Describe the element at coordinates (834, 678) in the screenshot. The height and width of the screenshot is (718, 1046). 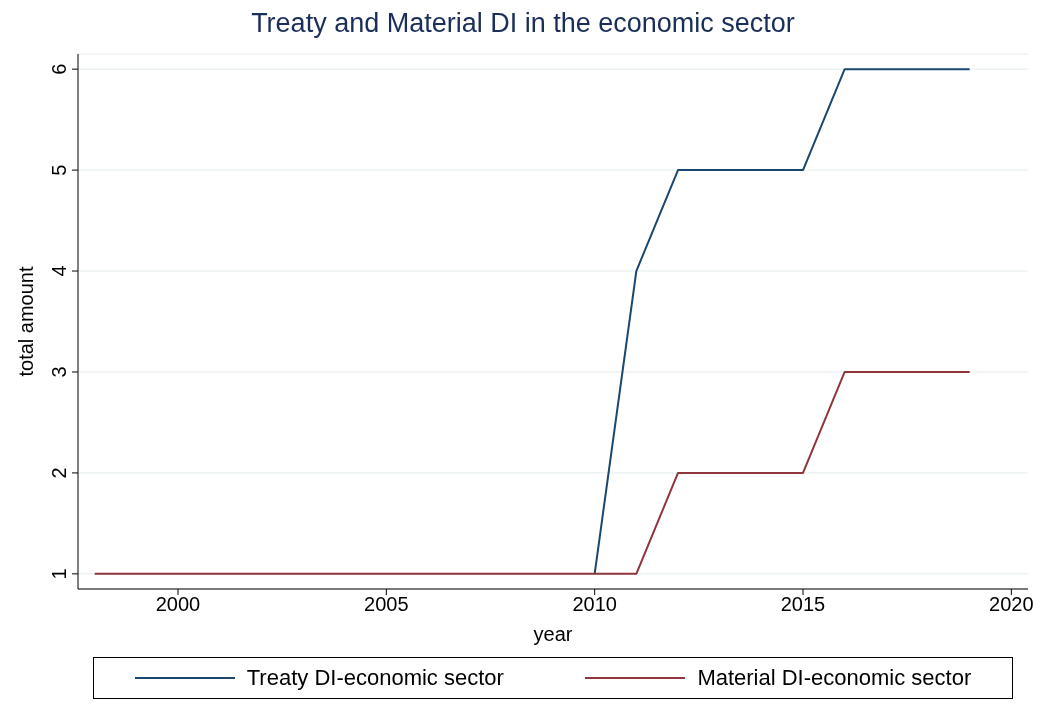
I see `legend-label: Material DI-economic sector` at that location.